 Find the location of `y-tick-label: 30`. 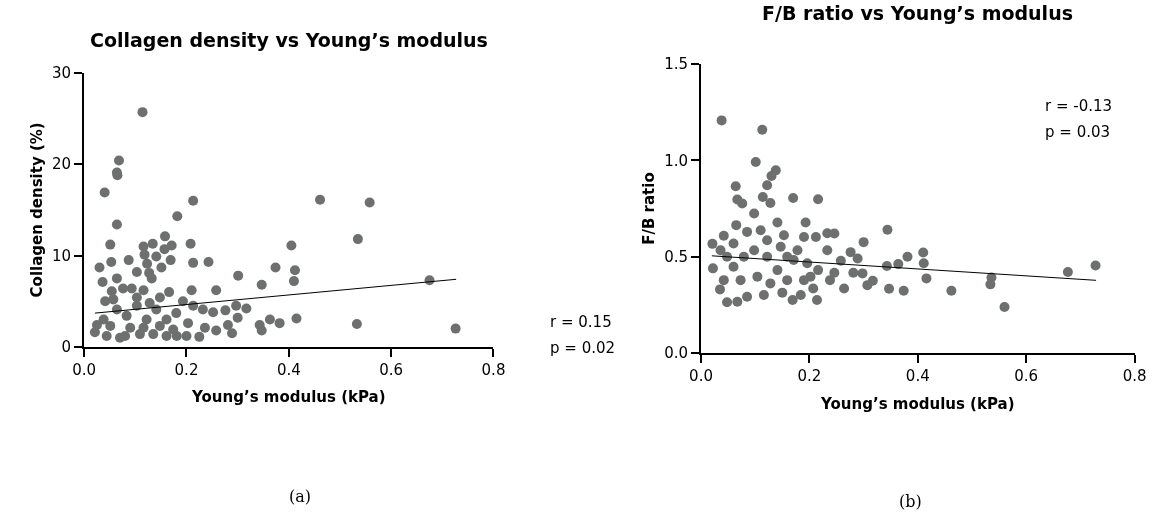

y-tick-label: 30 is located at coordinates (62, 73).